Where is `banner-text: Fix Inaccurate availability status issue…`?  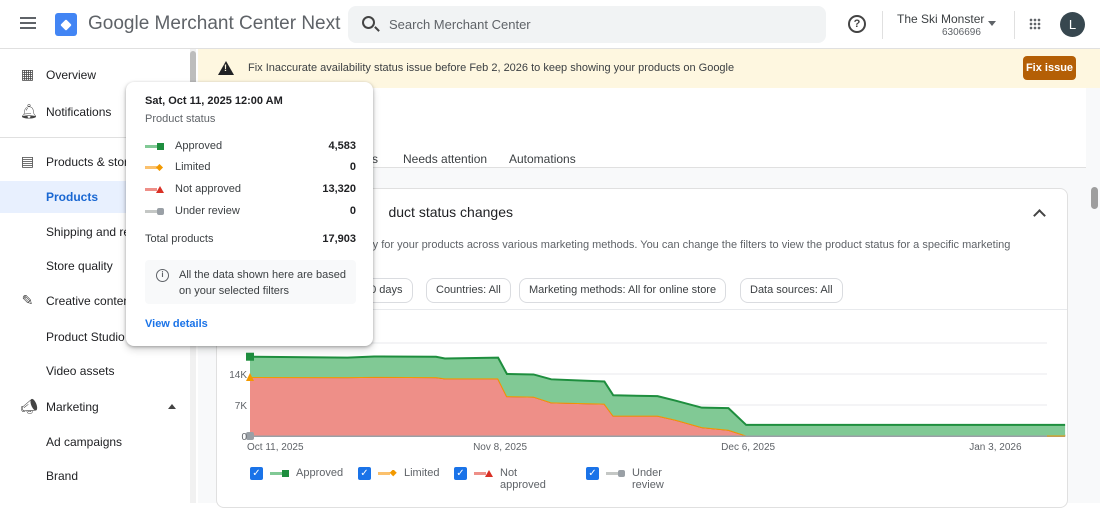 banner-text: Fix Inaccurate availability status issue… is located at coordinates (491, 68).